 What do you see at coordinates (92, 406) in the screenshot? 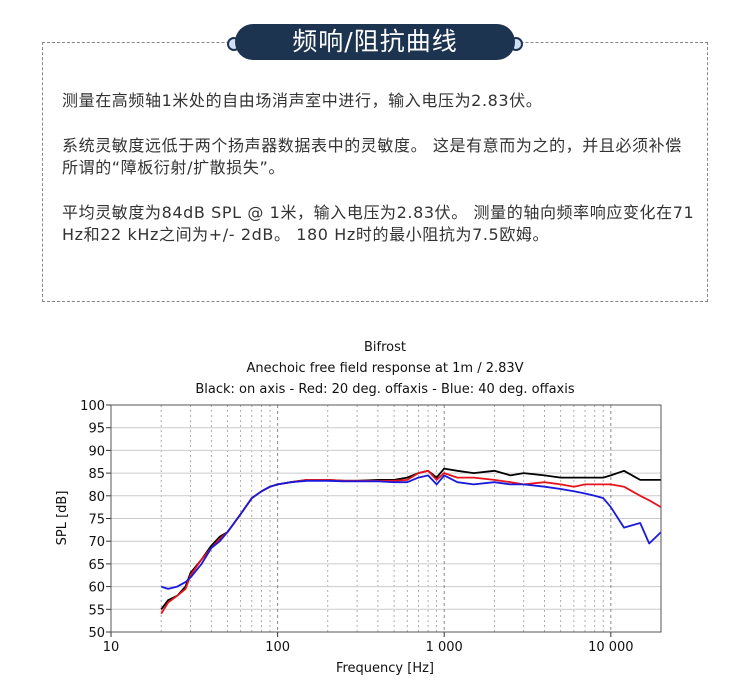
I see `y-tick-label: 100` at bounding box center [92, 406].